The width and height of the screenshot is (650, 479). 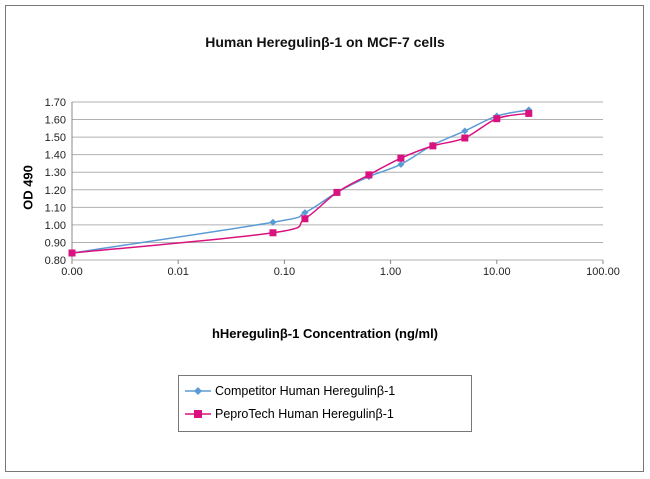 What do you see at coordinates (55, 226) in the screenshot?
I see `y-tick-label: 1.00` at bounding box center [55, 226].